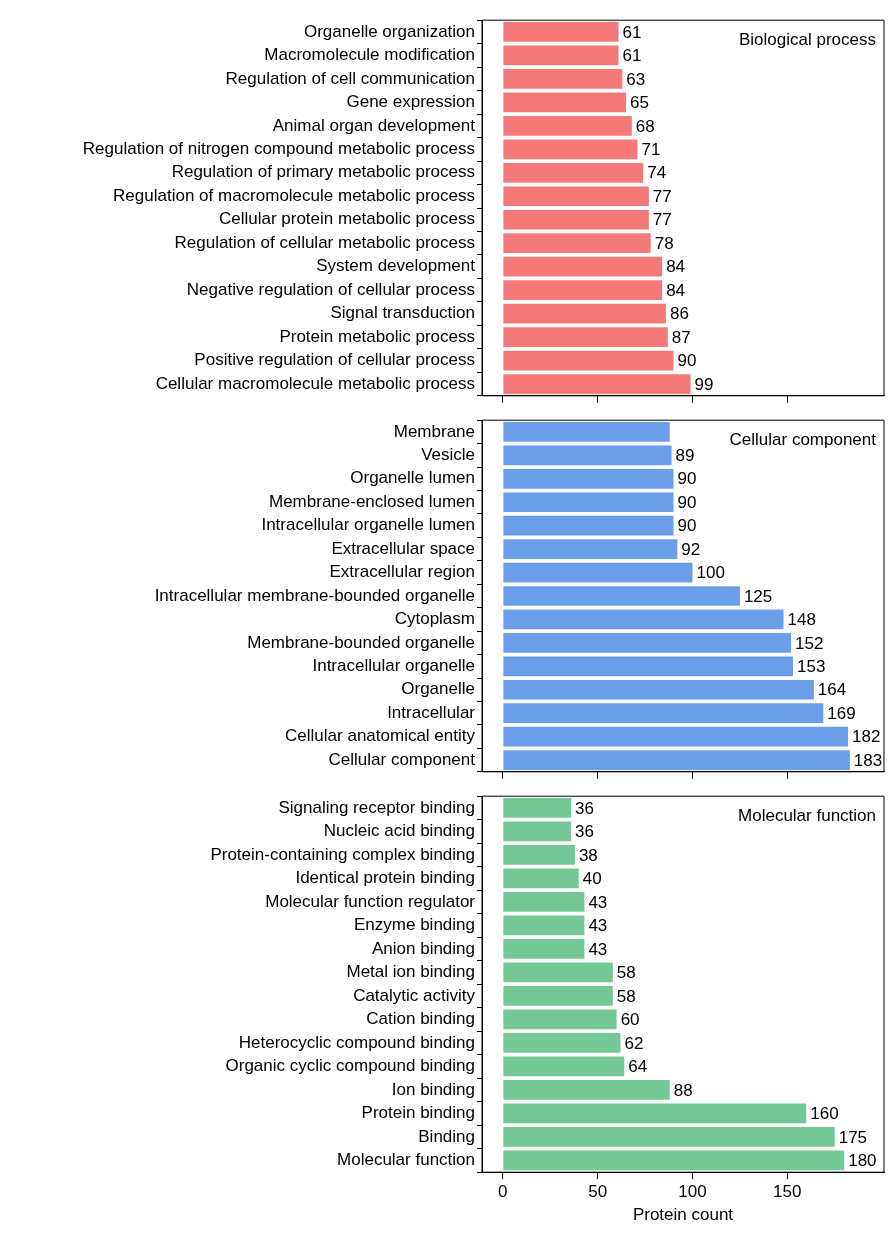  Describe the element at coordinates (403, 548) in the screenshot. I see `y-tick-label: Extracellular space` at that location.